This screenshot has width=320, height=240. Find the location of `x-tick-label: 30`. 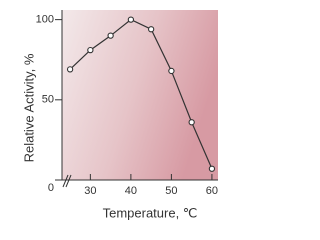

x-tick-label: 30 is located at coordinates (90, 191).